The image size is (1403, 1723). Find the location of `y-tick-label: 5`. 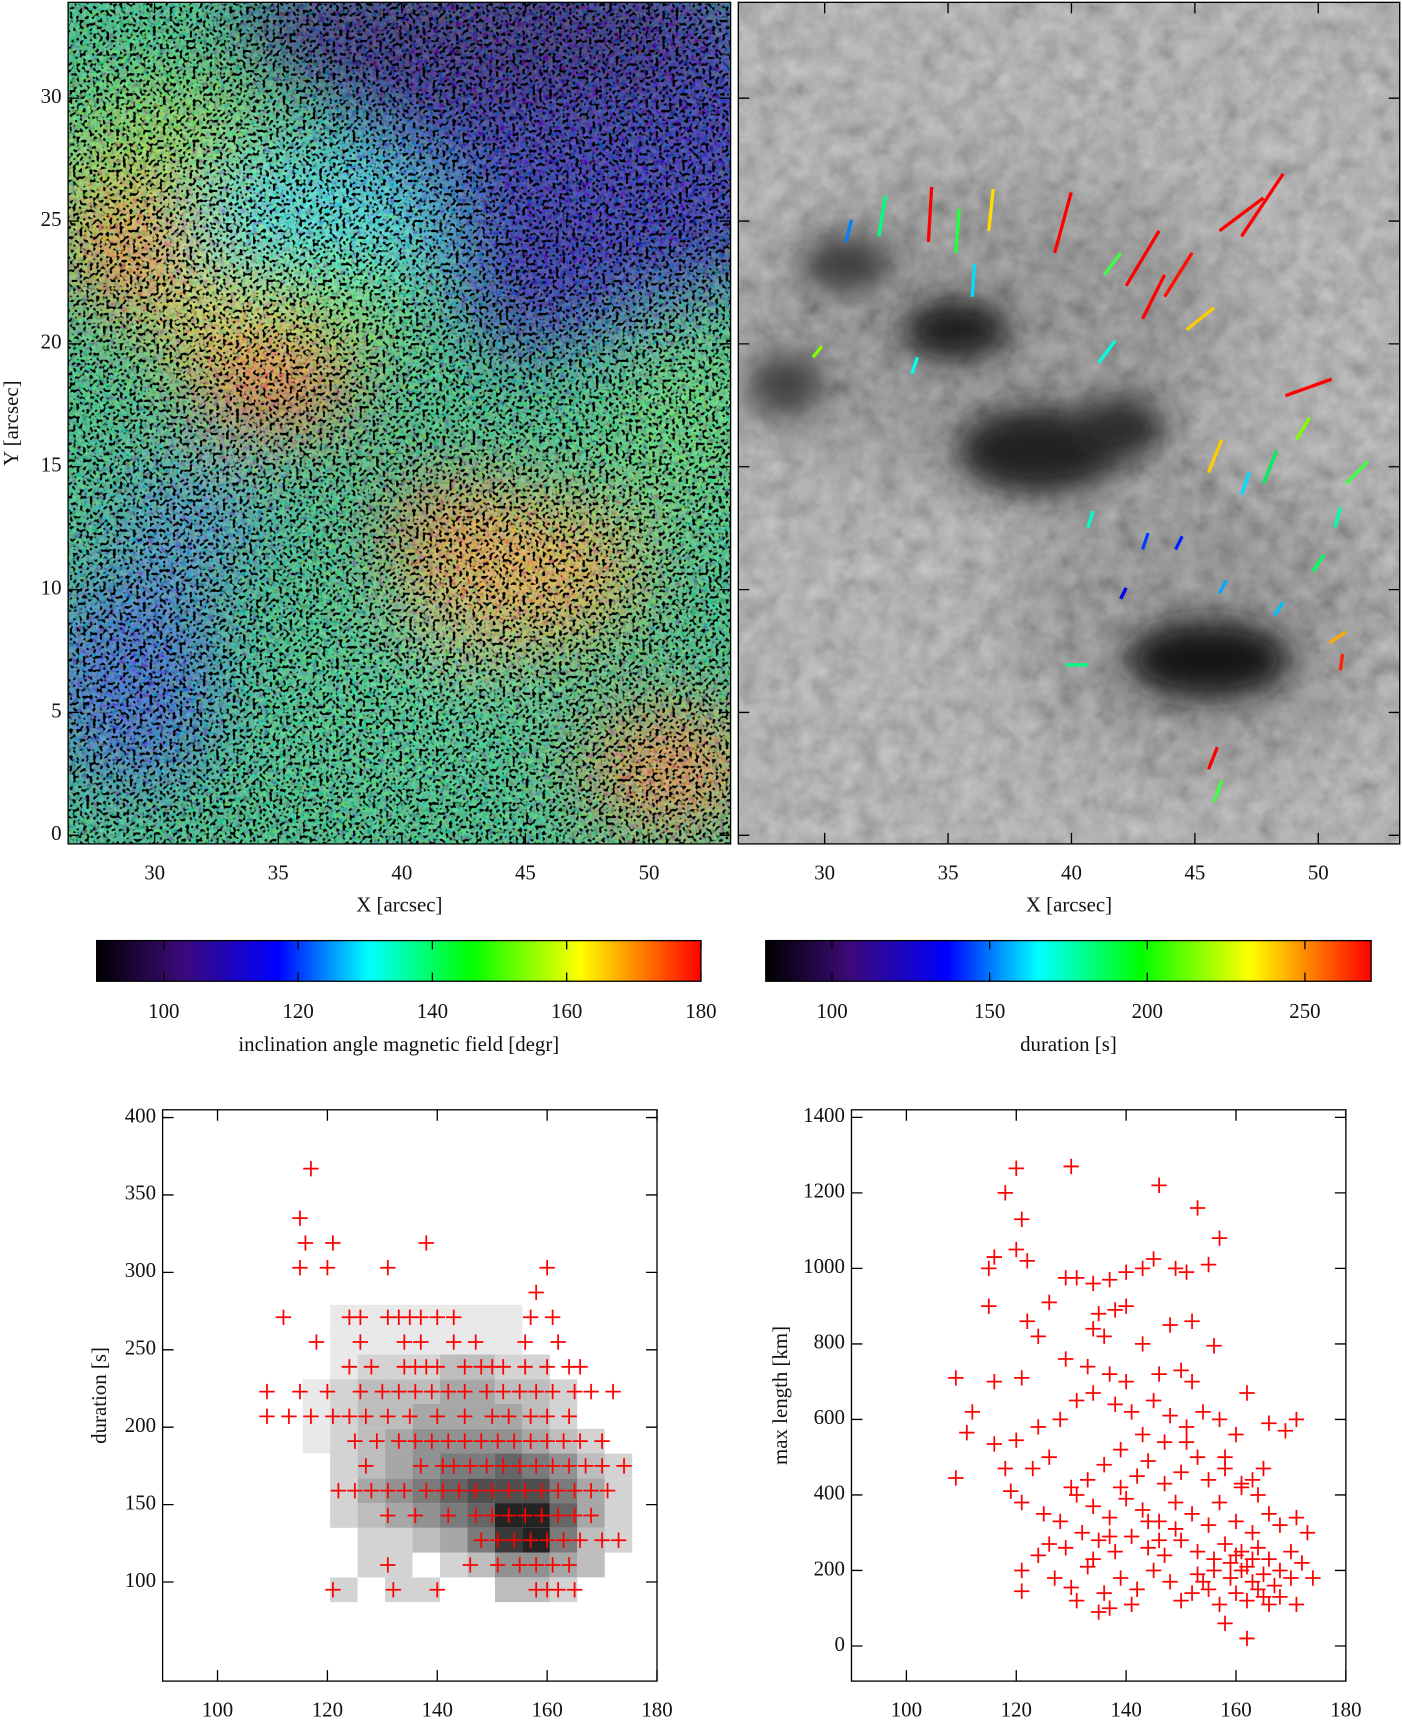

y-tick-label: 5 is located at coordinates (56, 710).